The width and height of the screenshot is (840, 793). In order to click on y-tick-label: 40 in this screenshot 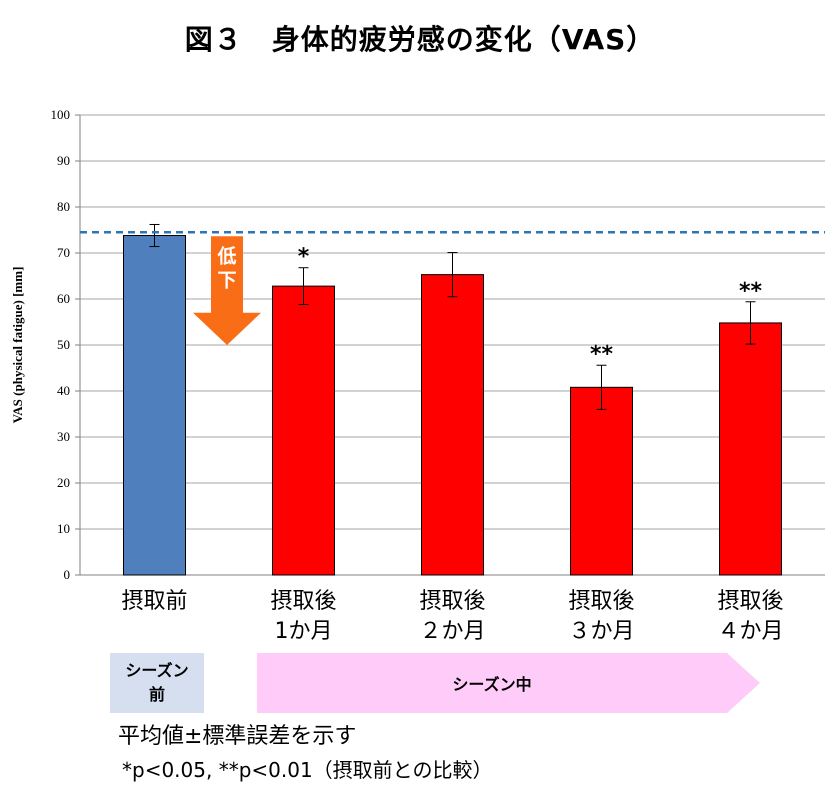, I will do `click(63, 390)`.